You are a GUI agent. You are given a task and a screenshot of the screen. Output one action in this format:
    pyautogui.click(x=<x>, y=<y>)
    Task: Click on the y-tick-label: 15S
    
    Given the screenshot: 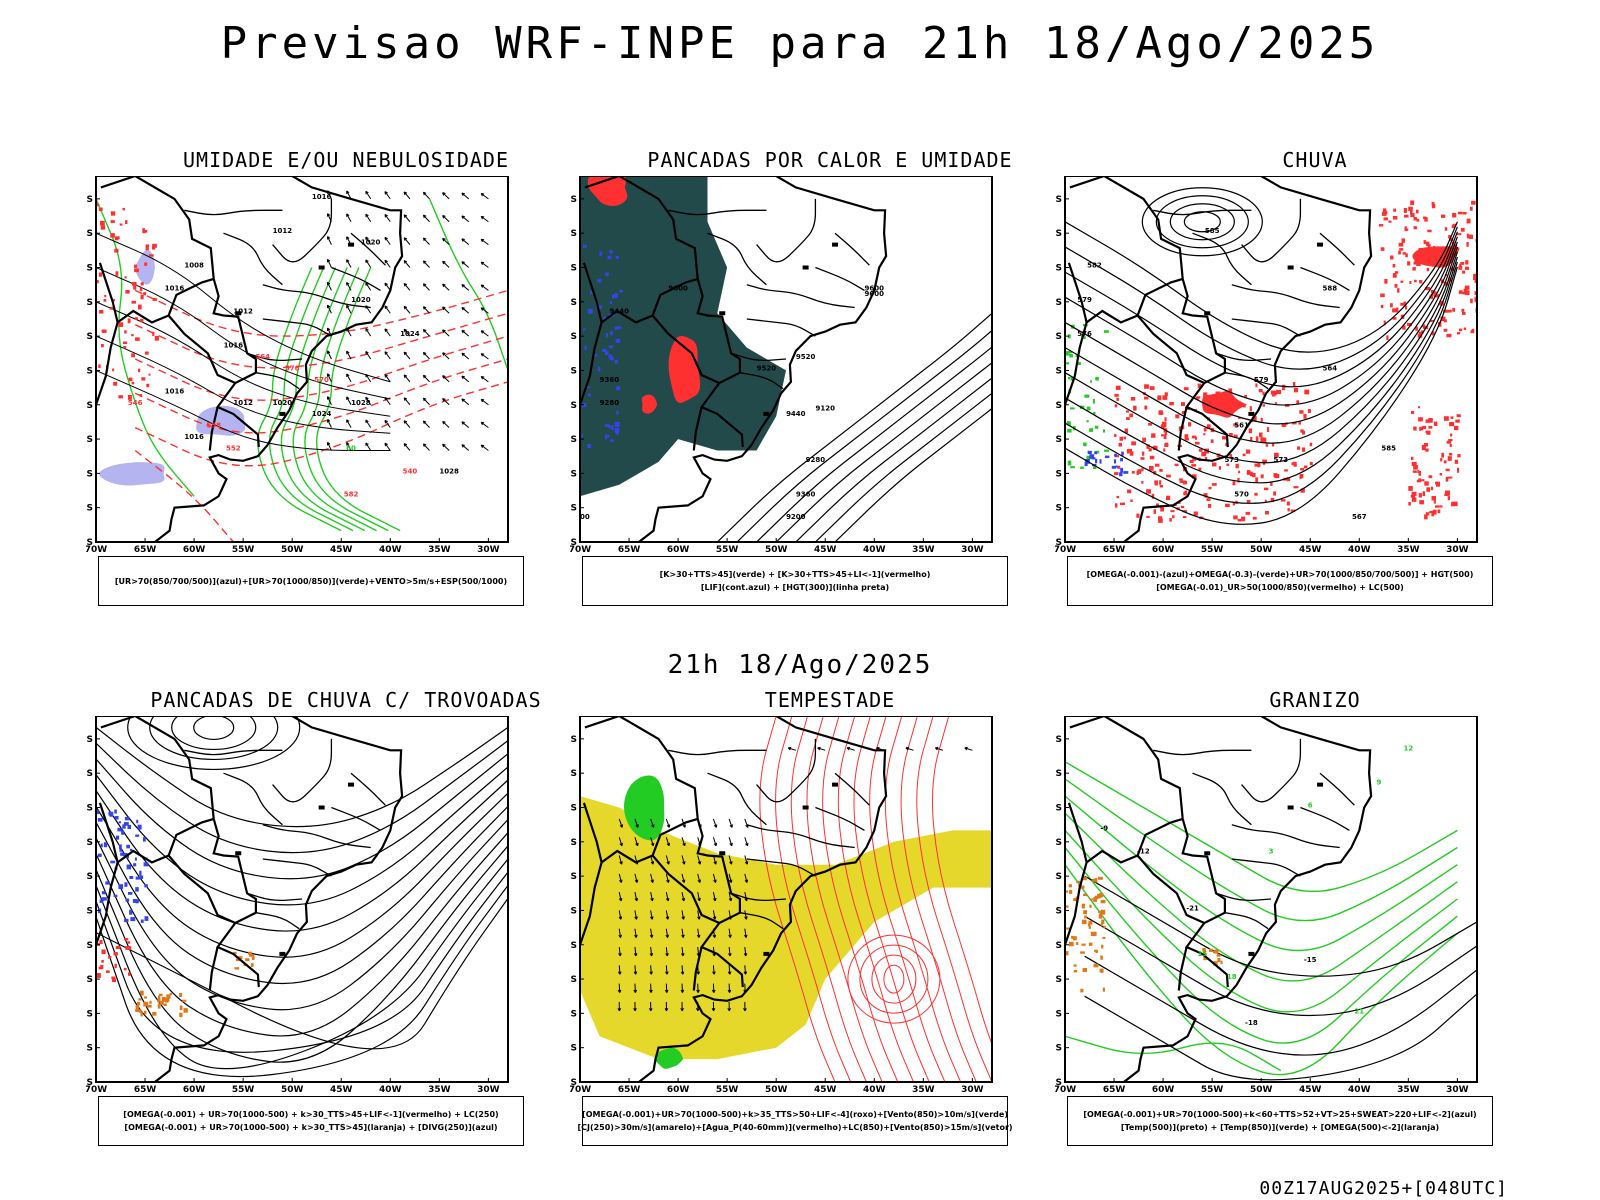 What is the action you would take?
    pyautogui.click(x=1058, y=774)
    